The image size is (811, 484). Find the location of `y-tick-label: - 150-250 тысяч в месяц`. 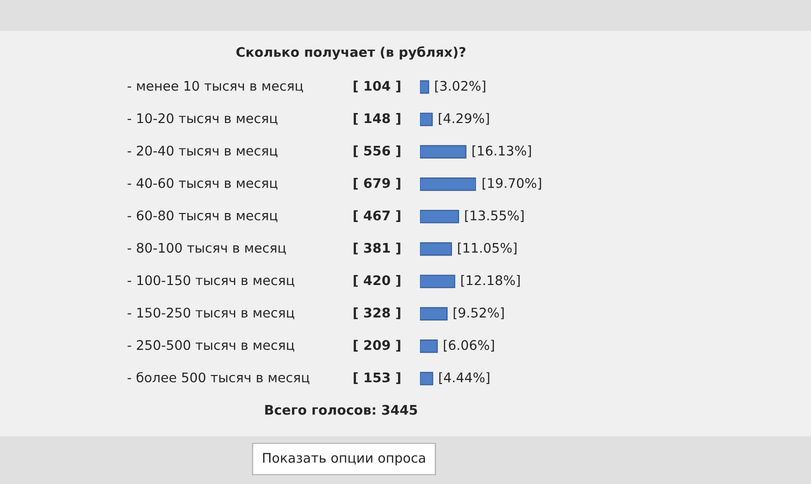

y-tick-label: - 150-250 тысяч в месяц is located at coordinates (211, 314).